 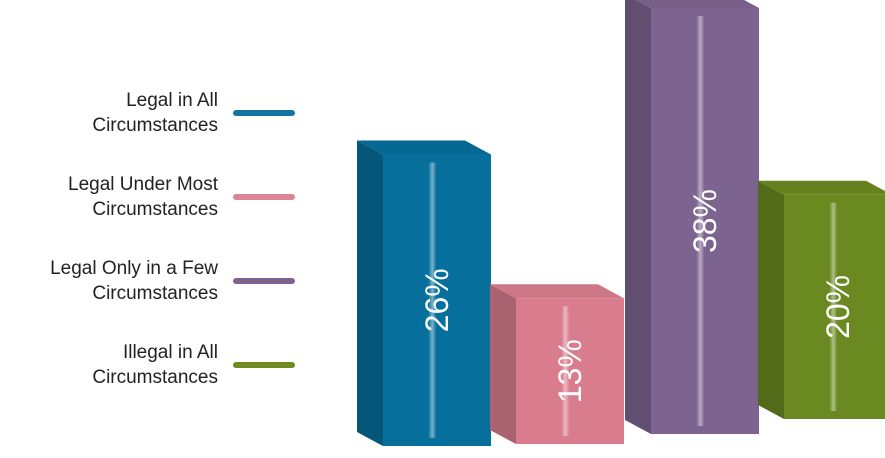 I want to click on bar: 26%, so click(x=424, y=293).